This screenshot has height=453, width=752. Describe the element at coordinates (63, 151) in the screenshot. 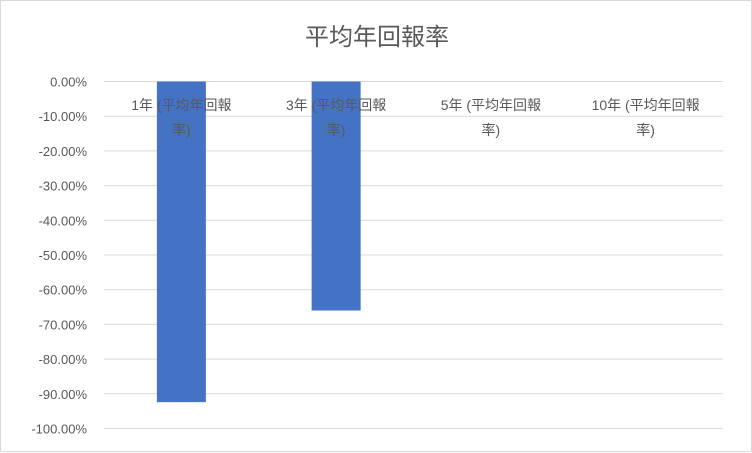

I see `y-tick-label: -20.00%` at that location.